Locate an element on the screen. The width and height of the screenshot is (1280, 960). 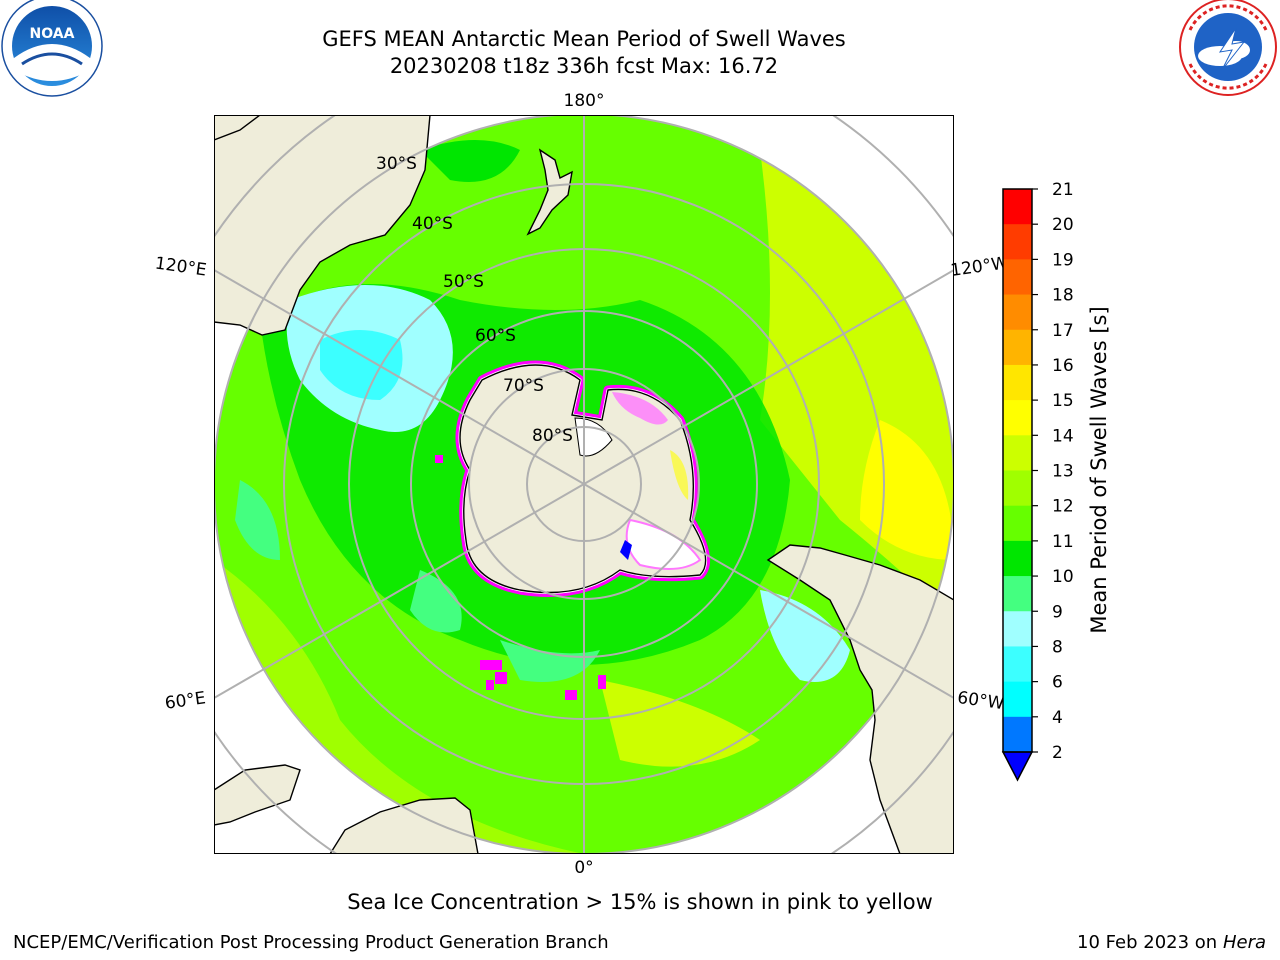
noaa-logo: NOAA is located at coordinates (52, 48).